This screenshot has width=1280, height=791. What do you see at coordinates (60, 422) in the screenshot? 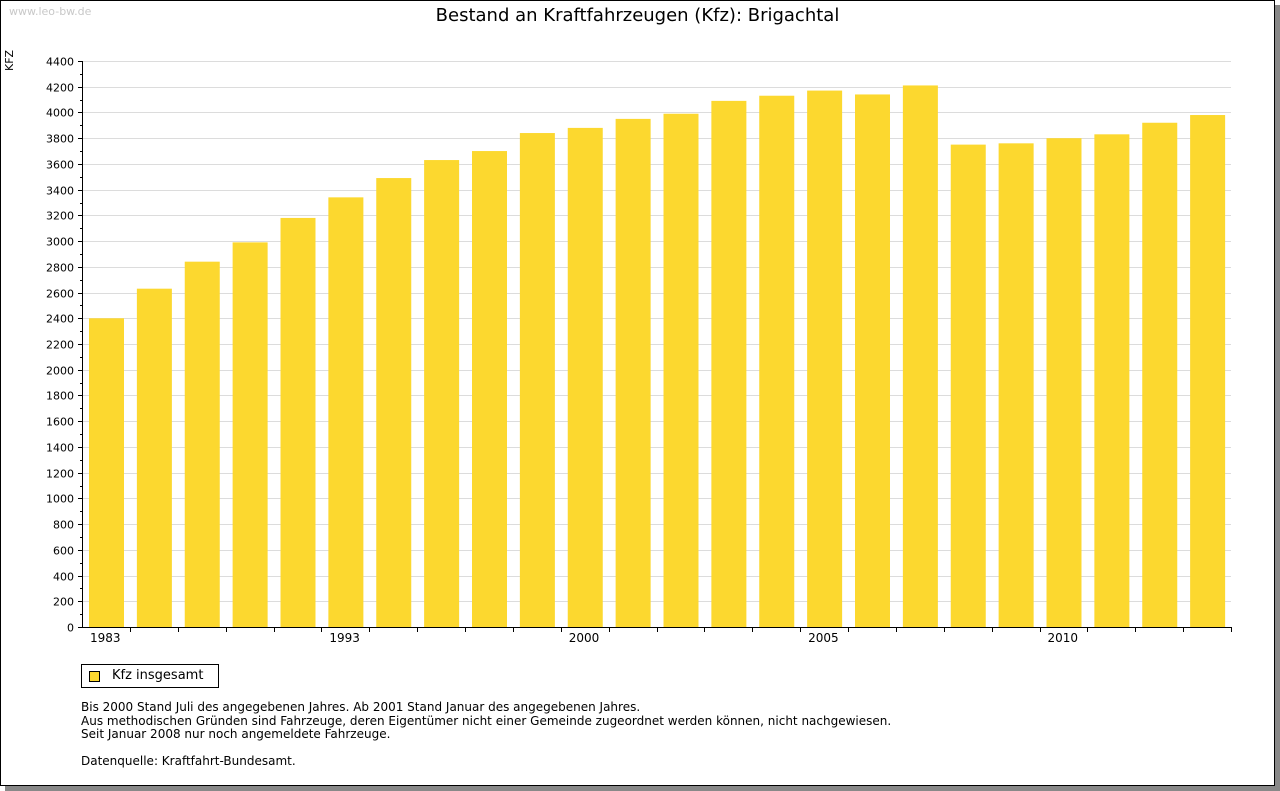
I see `y-tick-label: 1600` at bounding box center [60, 422].